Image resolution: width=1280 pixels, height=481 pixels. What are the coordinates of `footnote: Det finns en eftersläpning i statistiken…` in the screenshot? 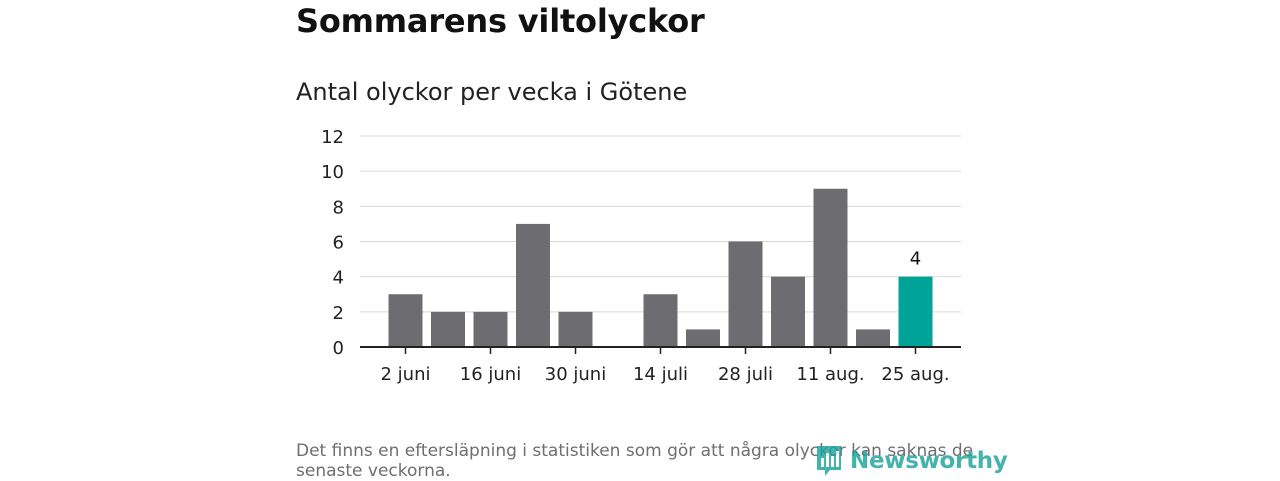 It's located at (635, 461).